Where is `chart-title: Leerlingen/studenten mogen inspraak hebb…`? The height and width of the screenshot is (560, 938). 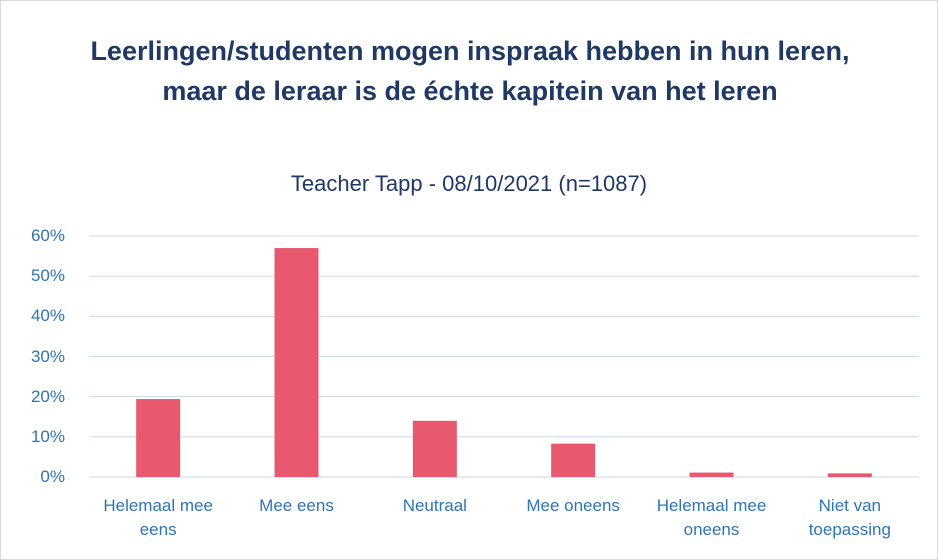
chart-title: Leerlingen/studenten mogen inspraak hebb… is located at coordinates (470, 71).